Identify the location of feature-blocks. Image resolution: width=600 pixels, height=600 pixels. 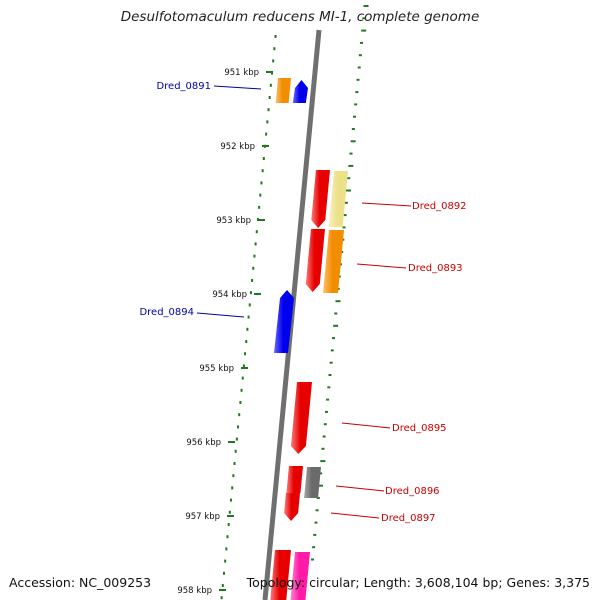
(309, 339).